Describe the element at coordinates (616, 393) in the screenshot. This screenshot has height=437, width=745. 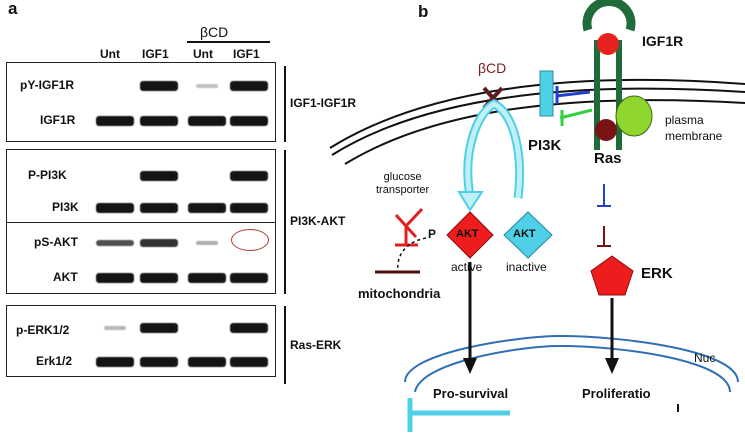
I see `proliferation-label: Proliferatio` at that location.